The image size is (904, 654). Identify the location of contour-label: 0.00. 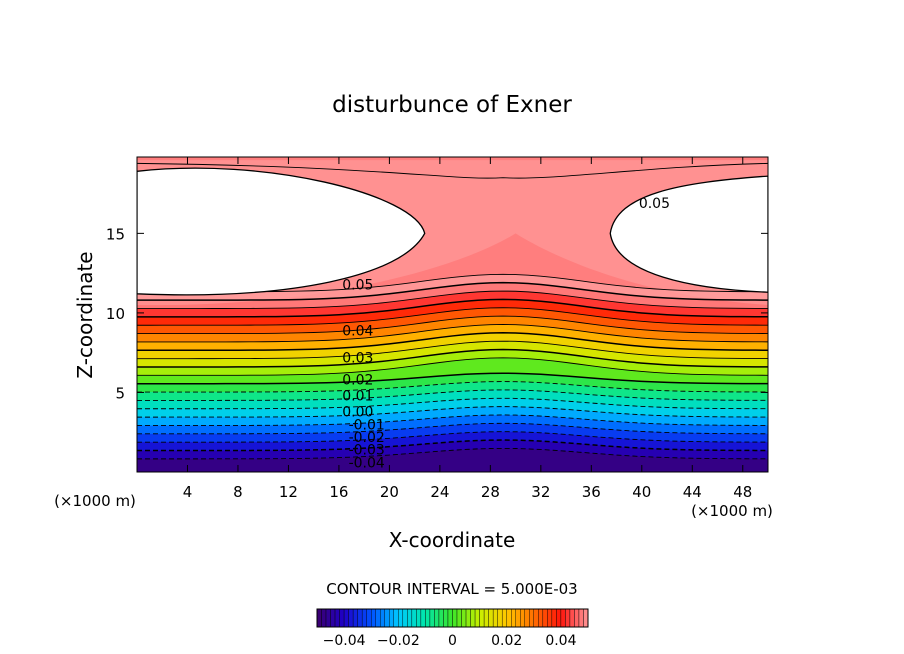
(357, 413).